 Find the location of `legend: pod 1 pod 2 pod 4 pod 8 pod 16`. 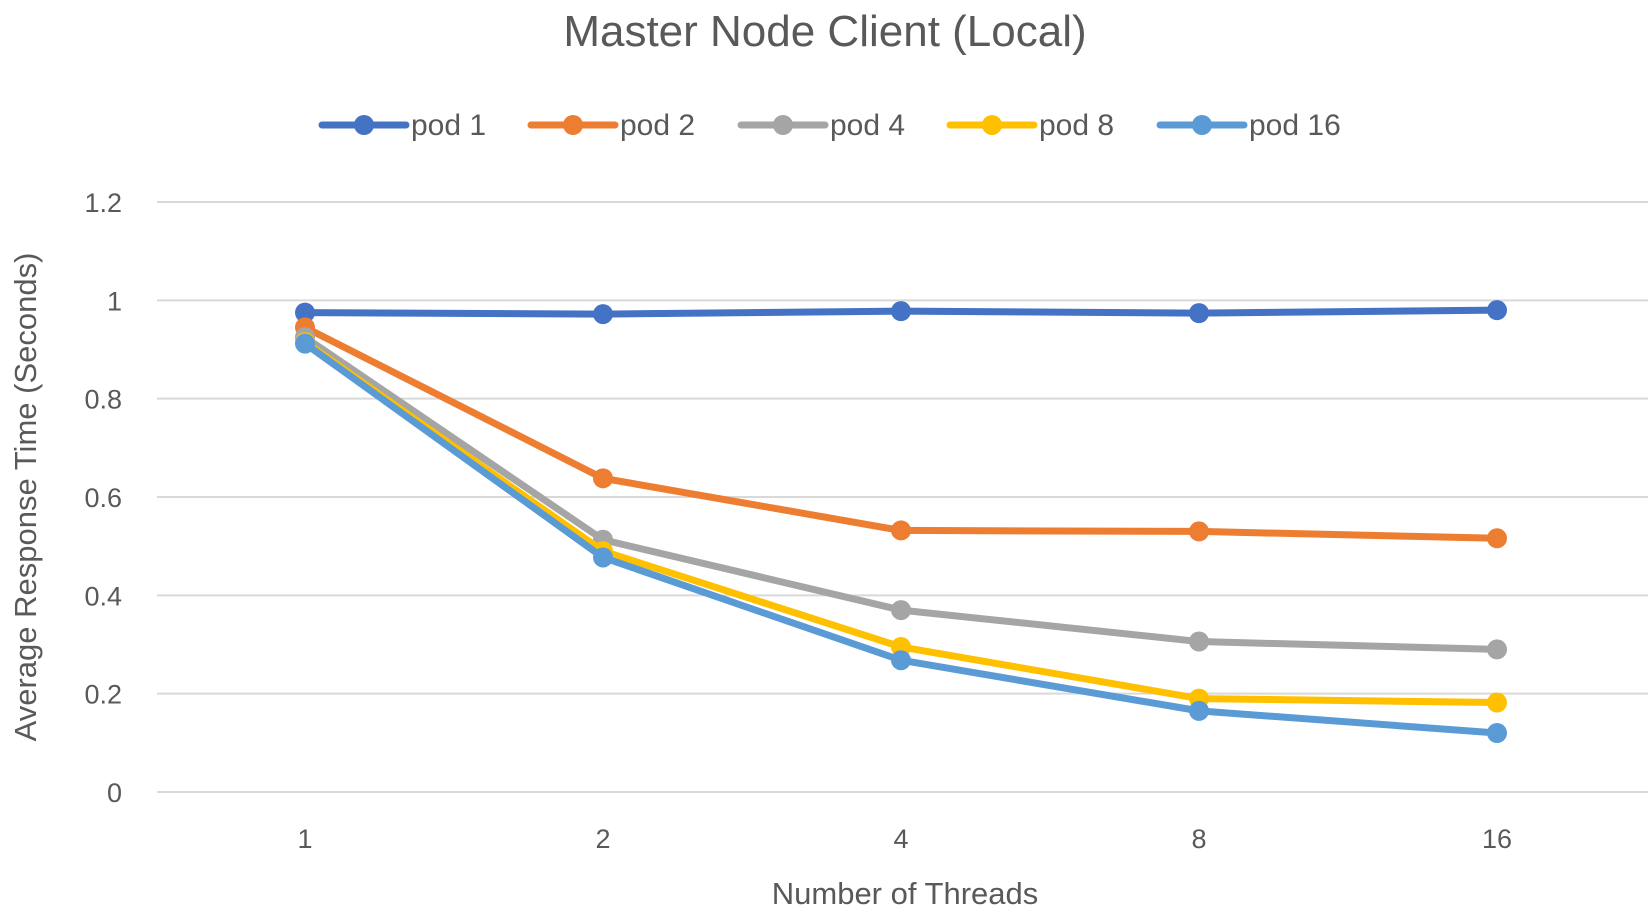

legend: pod 1 pod 2 pod 4 pod 8 pod 16 is located at coordinates (829, 125).